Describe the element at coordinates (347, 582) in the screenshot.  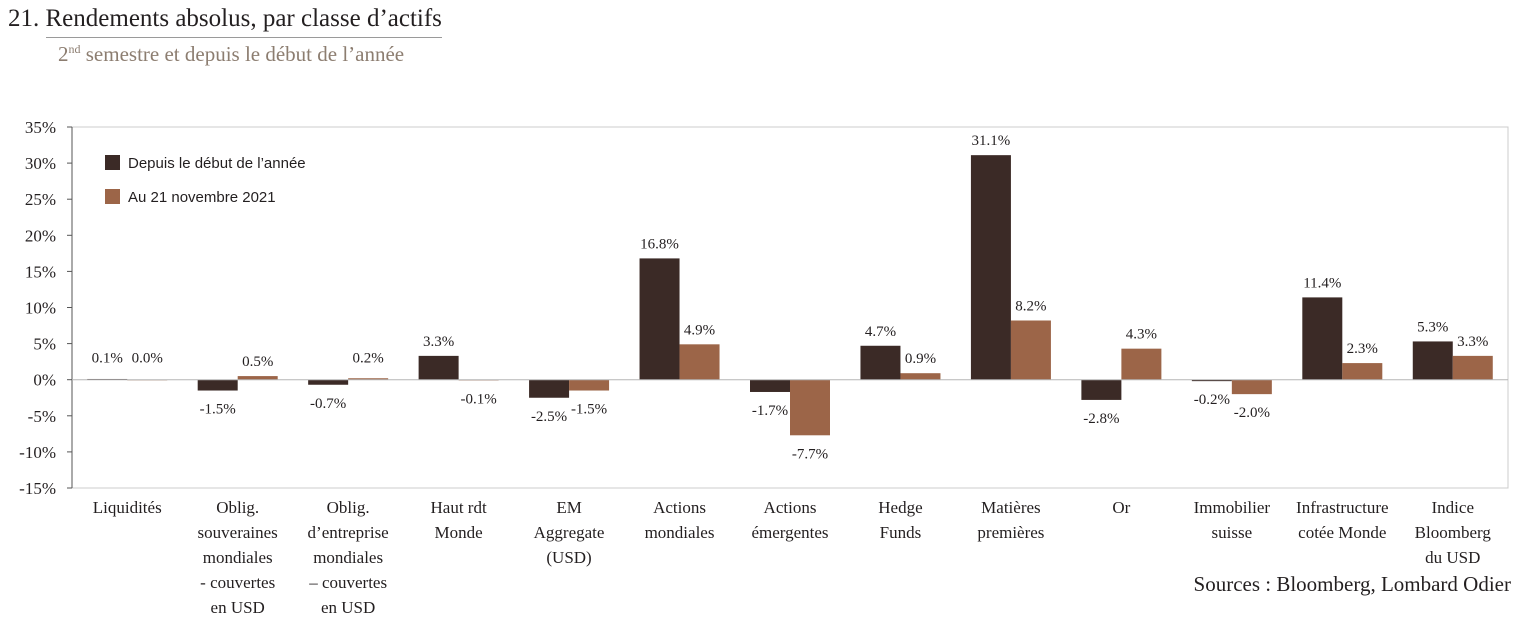
I see `category-label: – couvertes` at that location.